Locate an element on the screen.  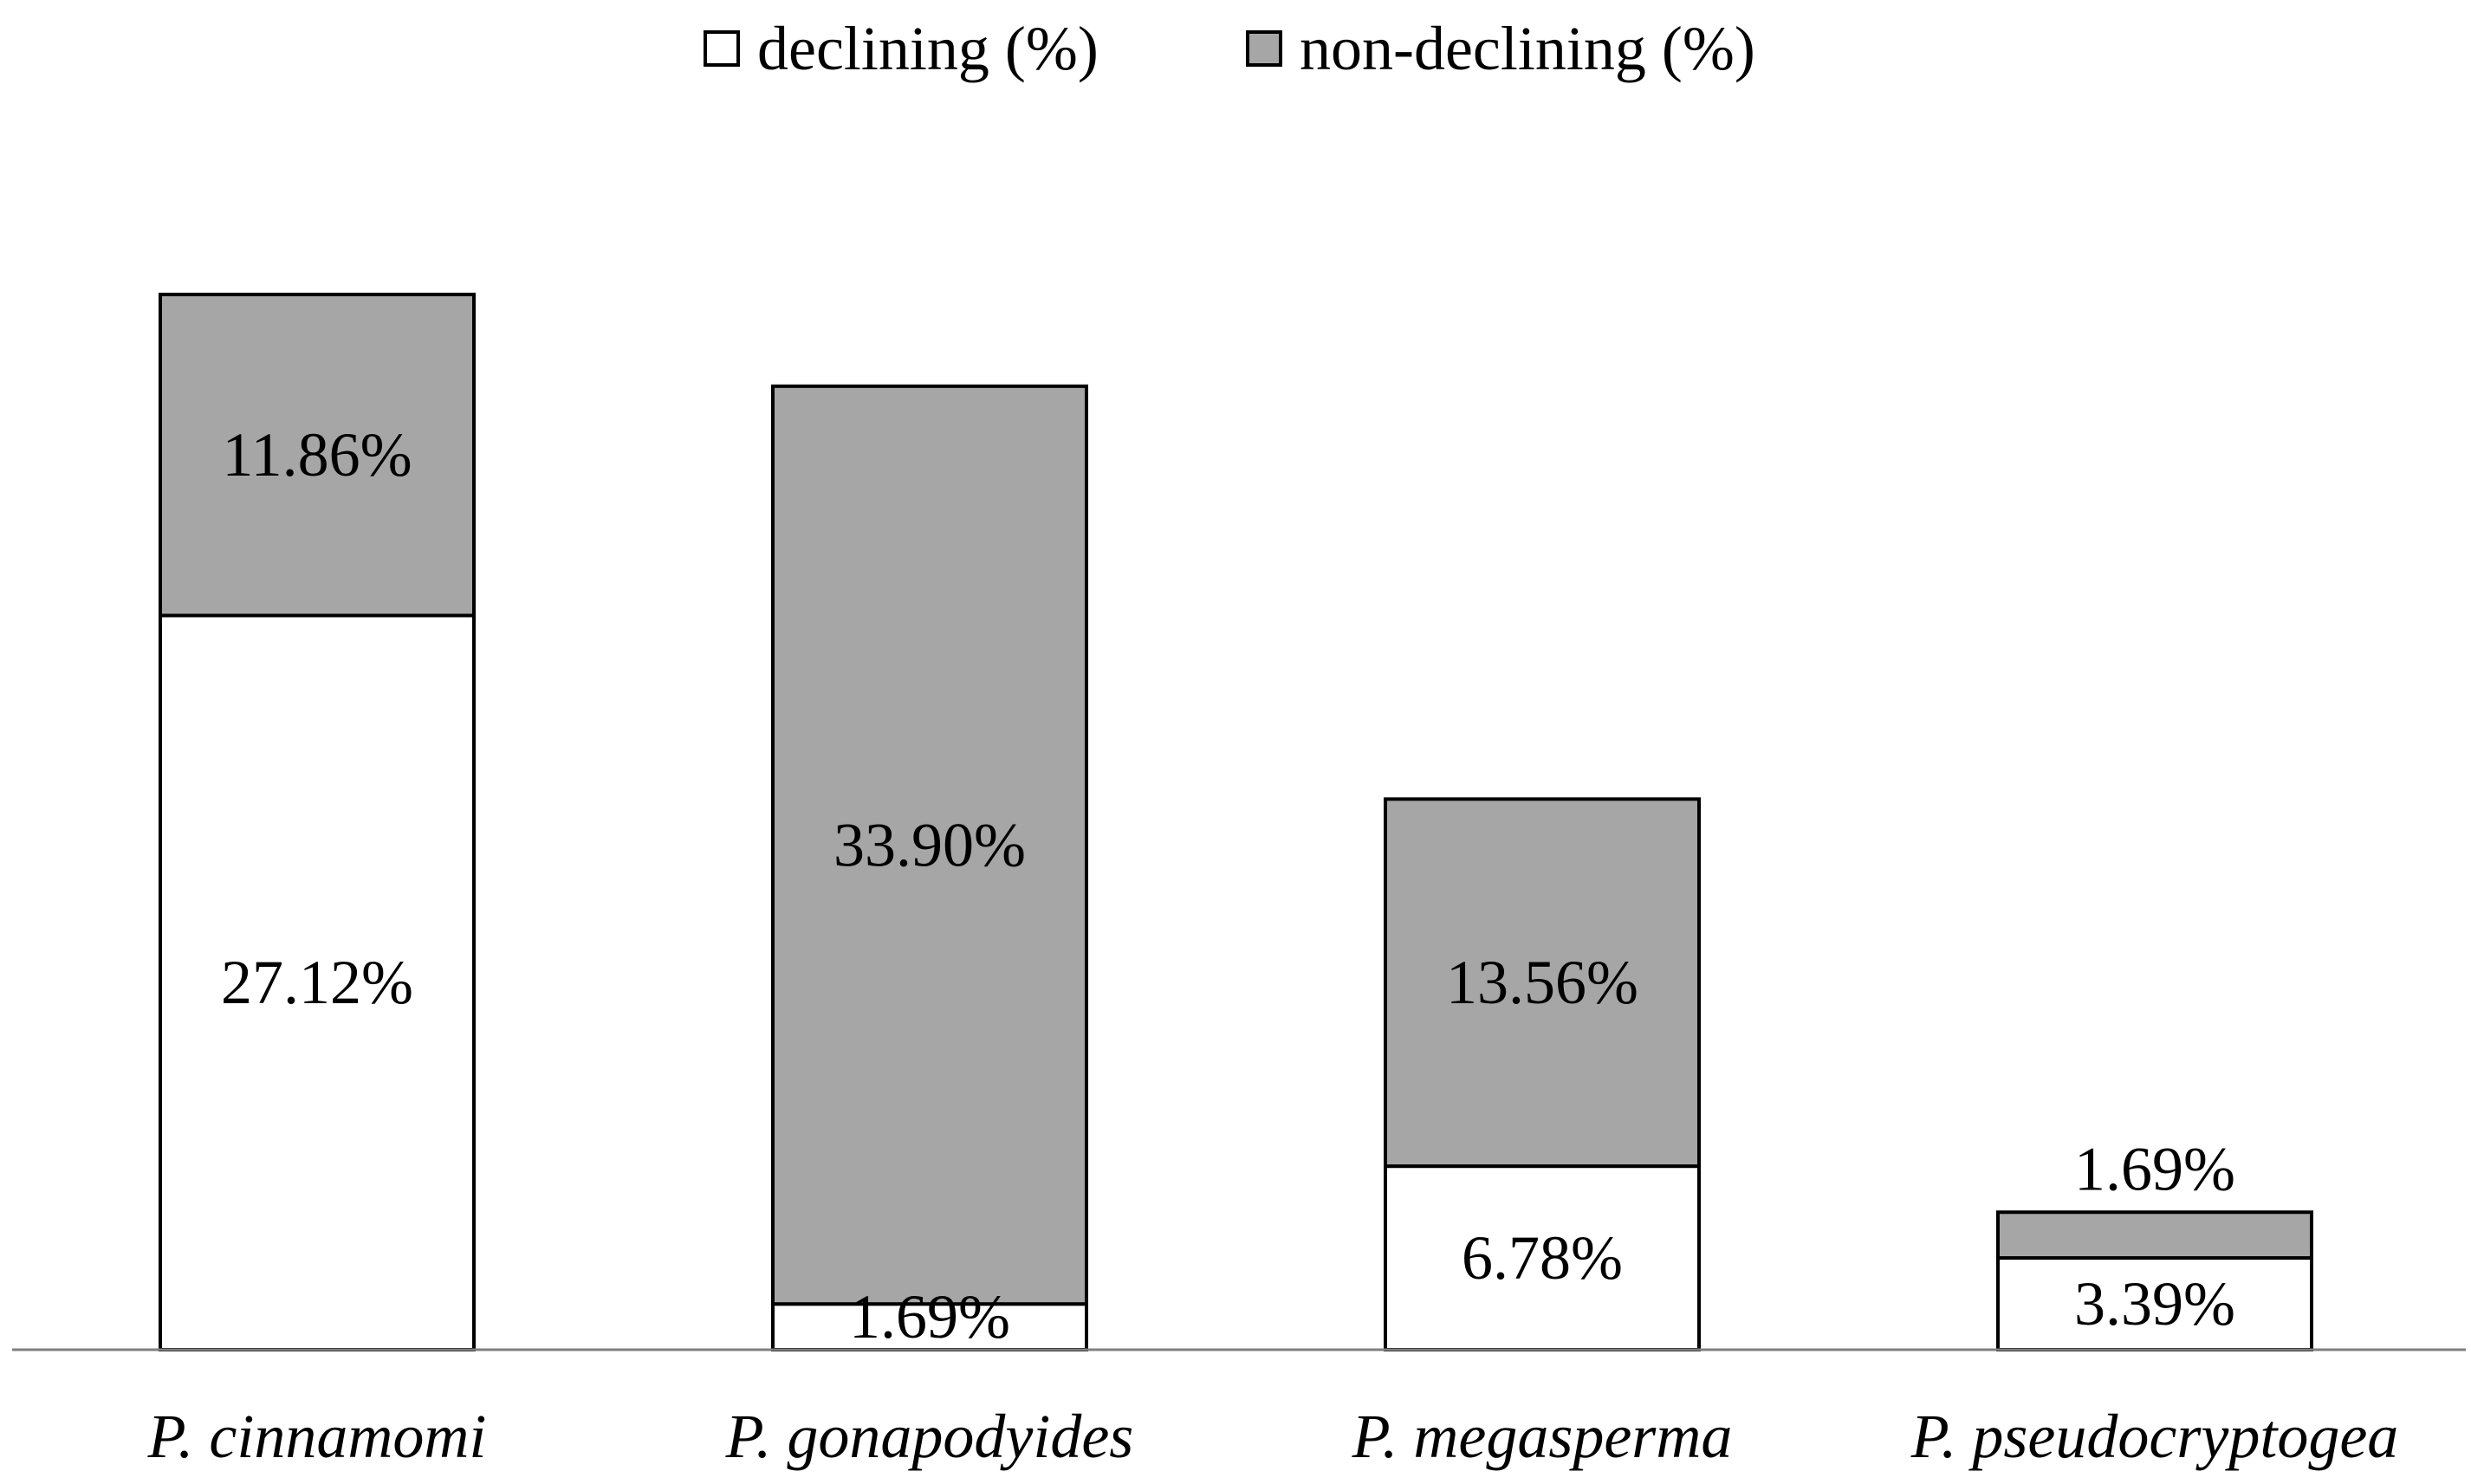
bar-p-gonapodyides-non-declining is located at coordinates (929, 845).